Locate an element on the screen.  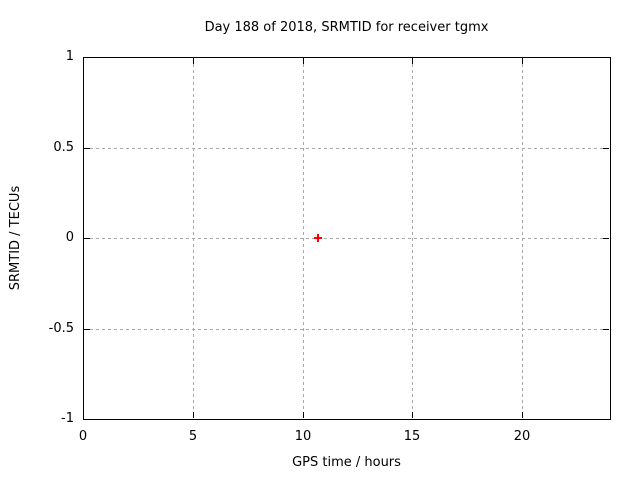
y-tick-label: 0.5 is located at coordinates (63, 147).